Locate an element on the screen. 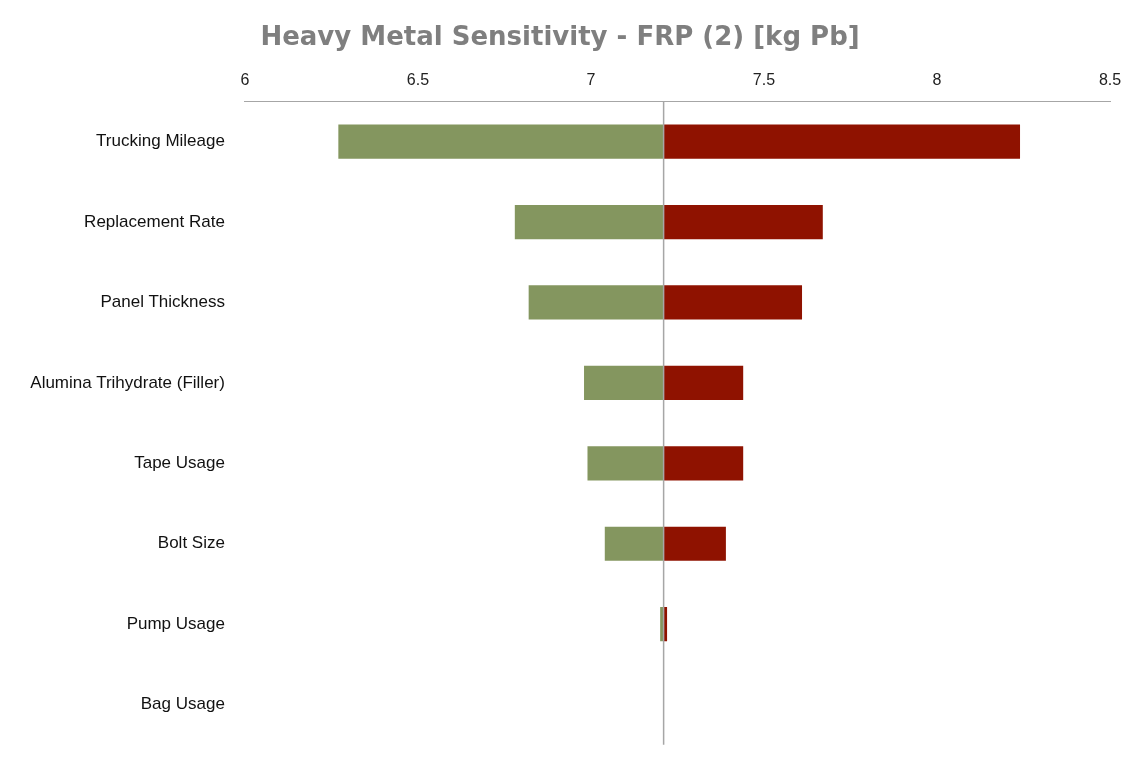  x-tick-label: 7 is located at coordinates (591, 80).